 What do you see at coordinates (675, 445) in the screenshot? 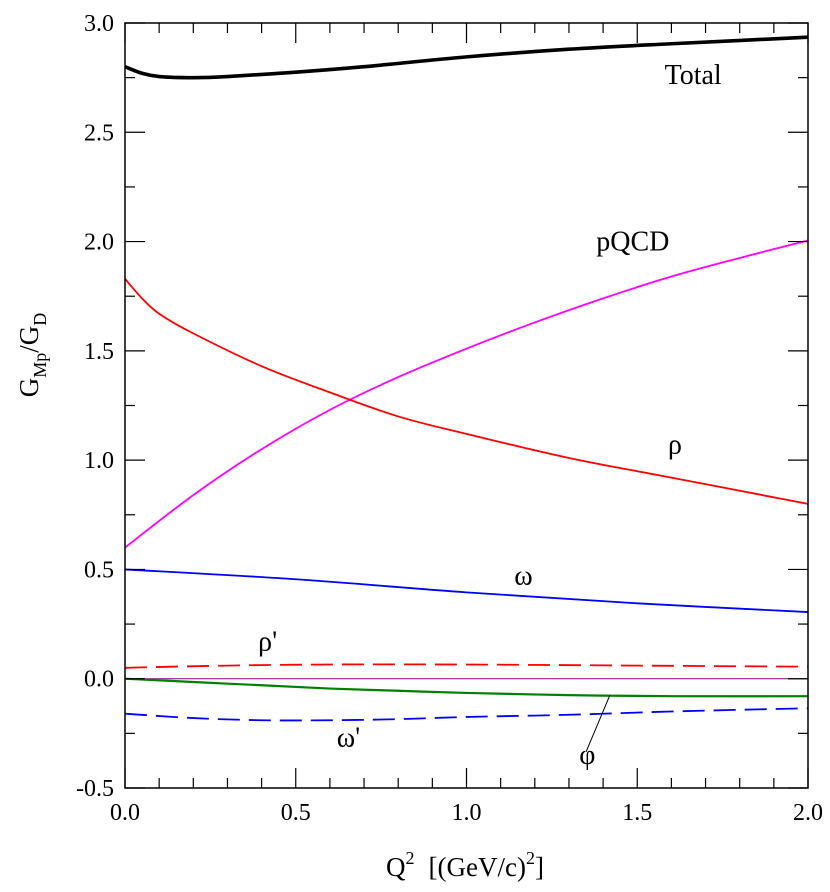
I see `curve-label: ρ` at bounding box center [675, 445].